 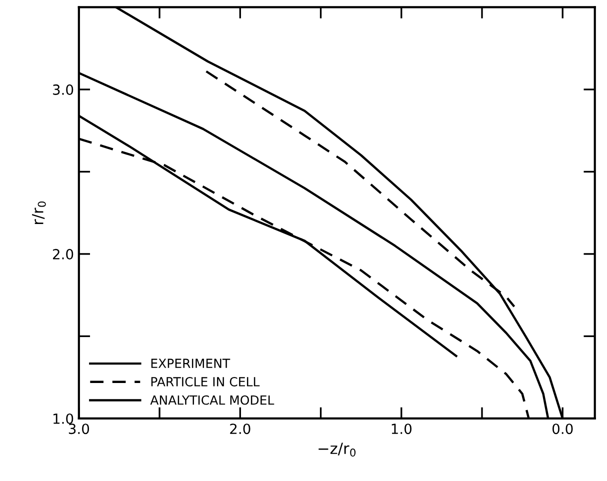 What do you see at coordinates (337, 449) in the screenshot?
I see `x-axis-title: −z/r$_{0}$` at bounding box center [337, 449].